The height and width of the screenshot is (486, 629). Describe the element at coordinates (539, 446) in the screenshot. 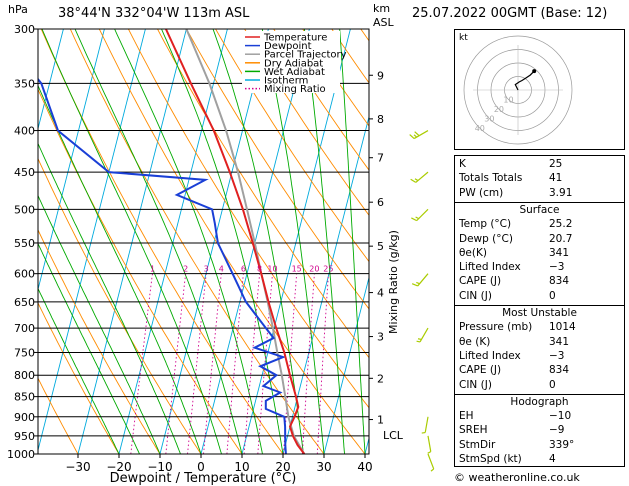

I see `hodograph-row: StmDir 339°` at that location.